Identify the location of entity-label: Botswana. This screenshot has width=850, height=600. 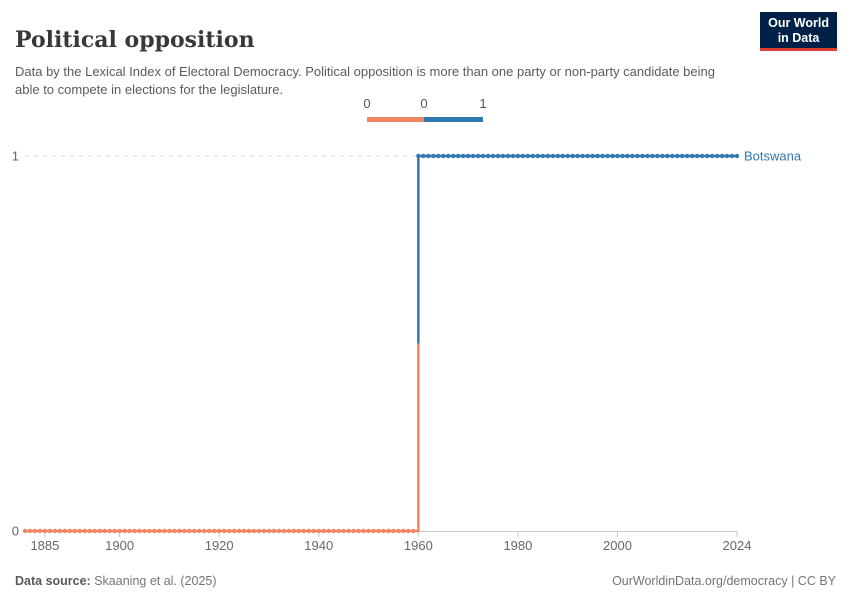
(773, 156).